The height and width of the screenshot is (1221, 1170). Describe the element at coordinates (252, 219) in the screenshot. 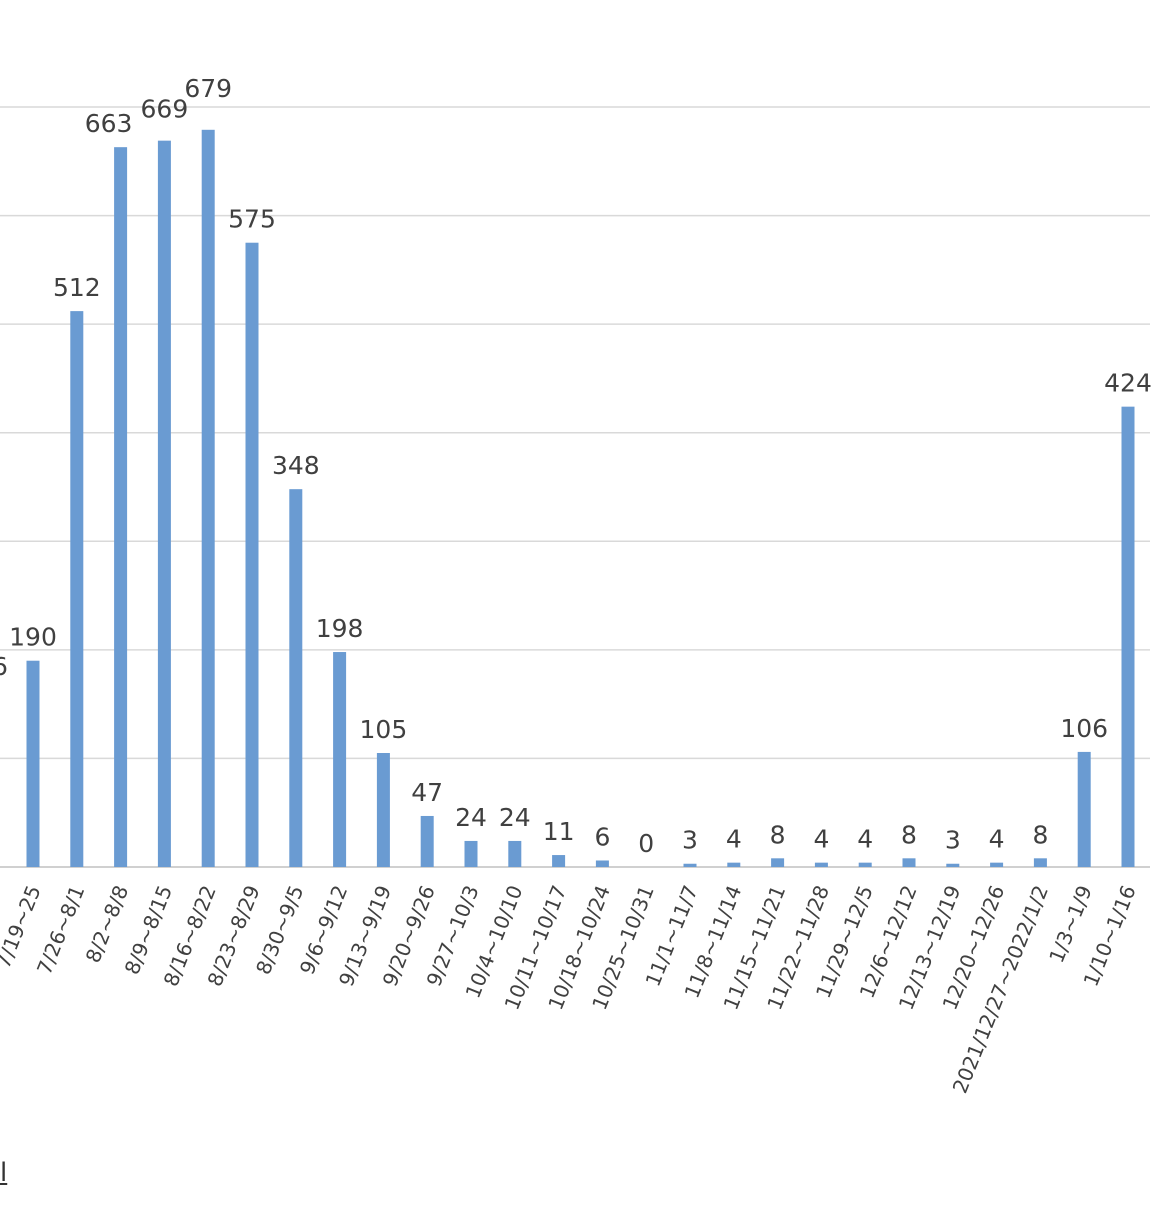

I see `data-label: 575` at that location.